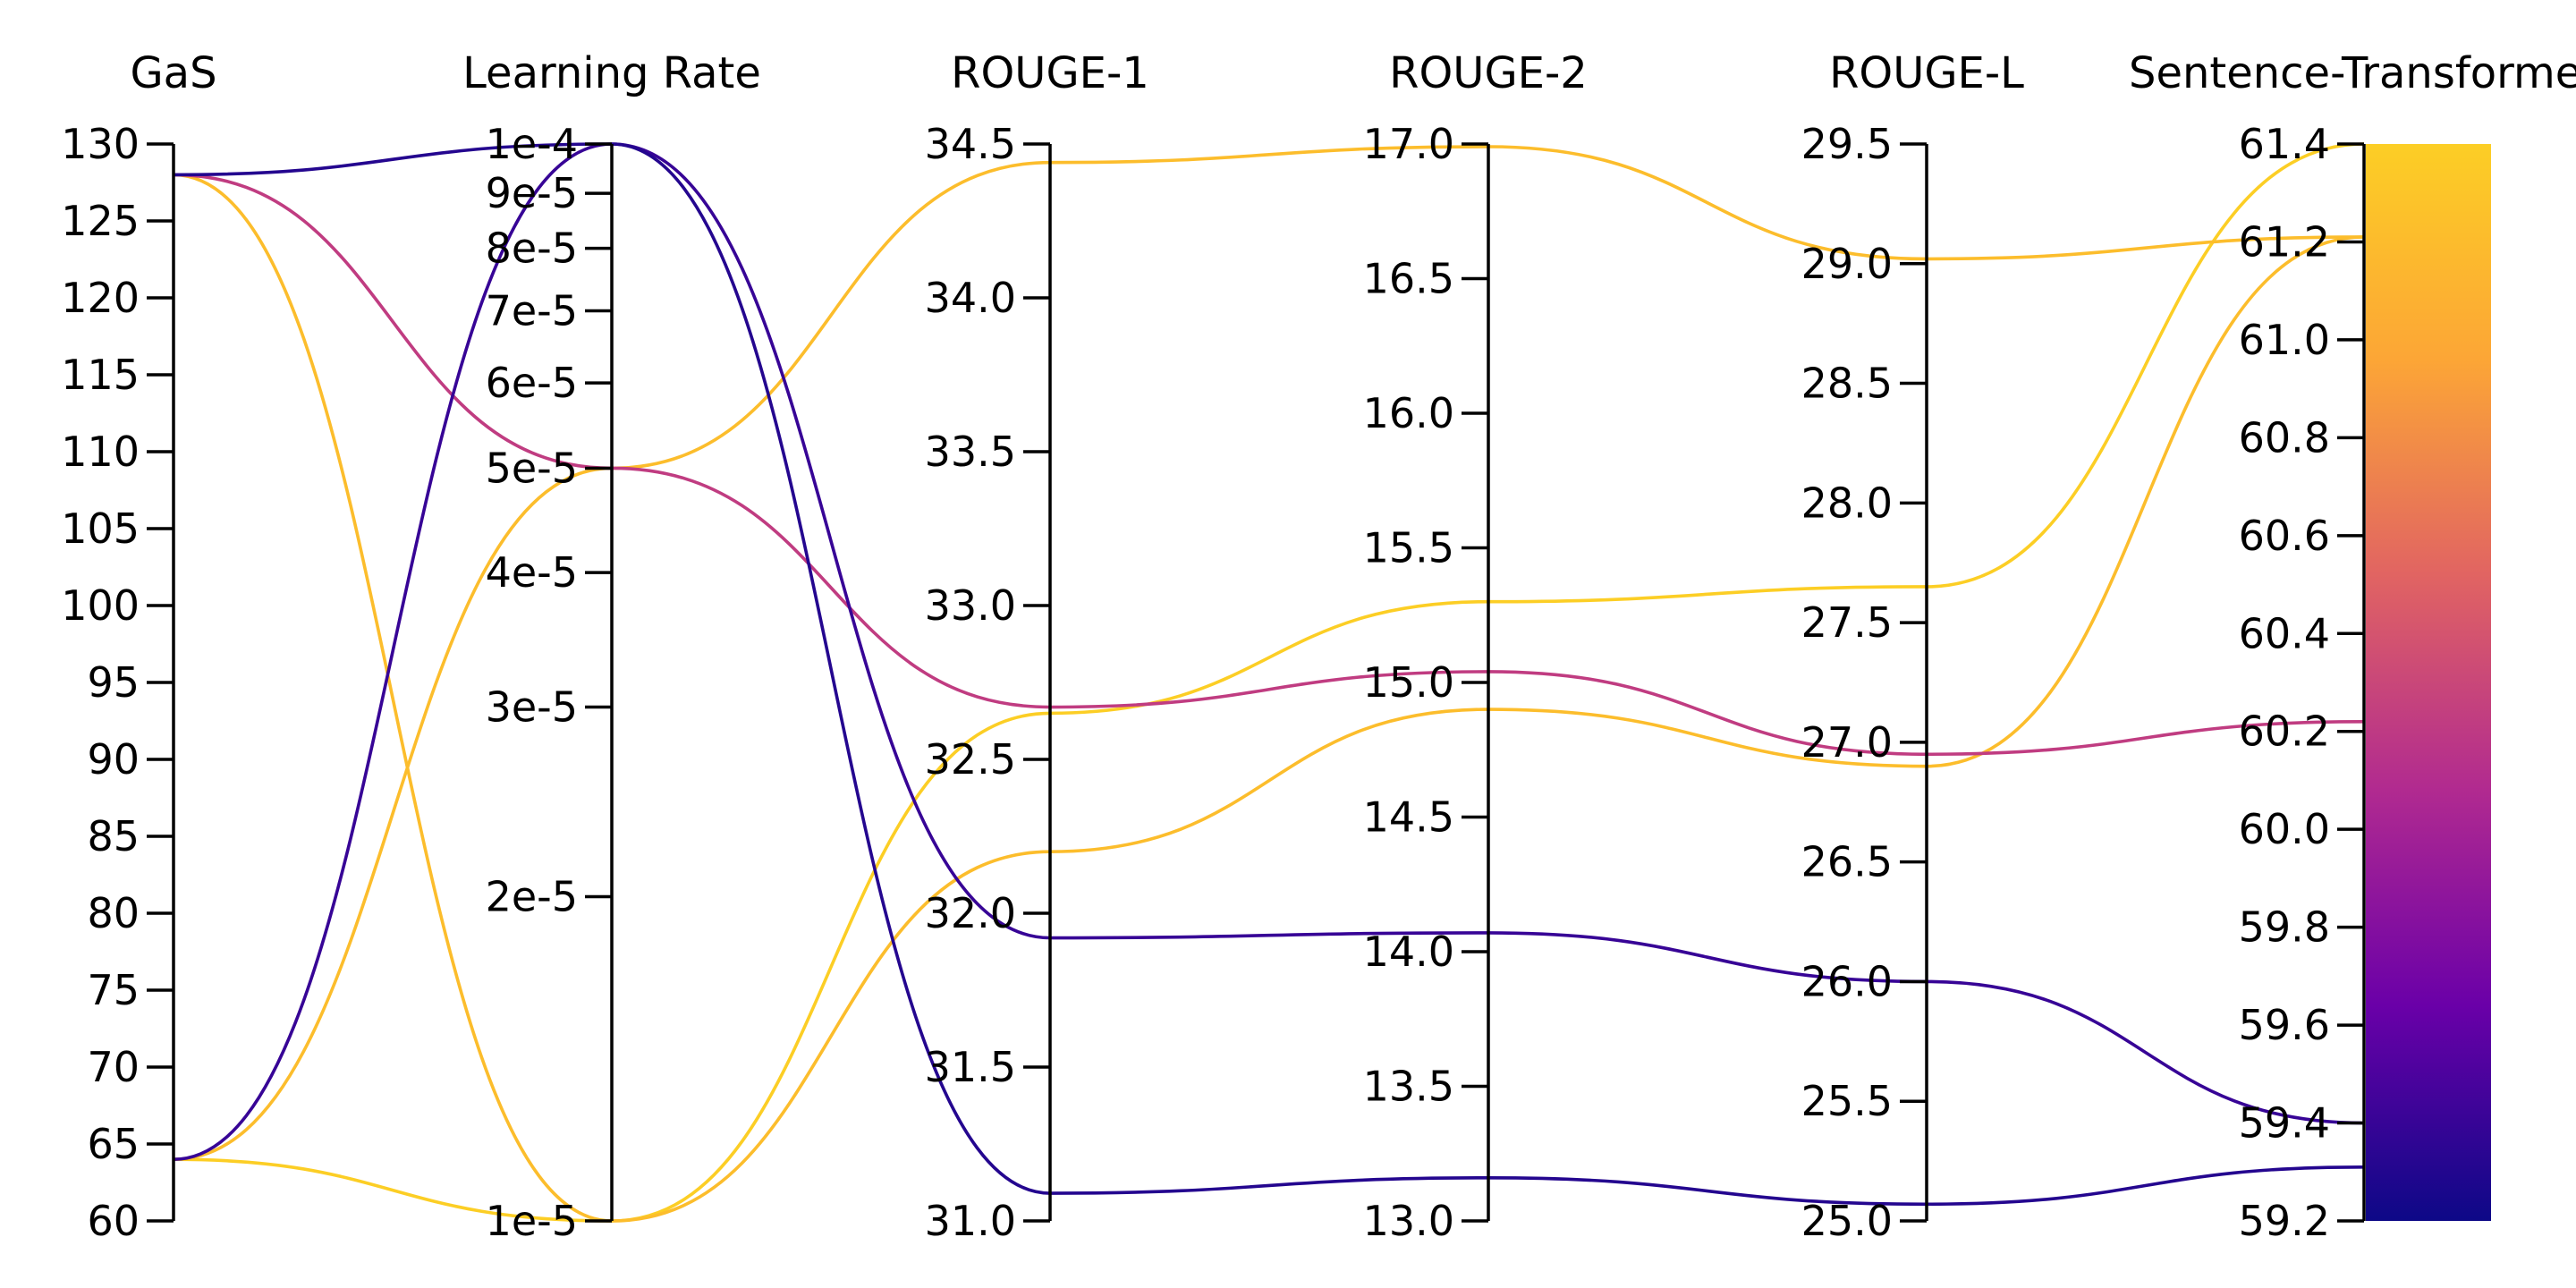 Image resolution: width=2576 pixels, height=1288 pixels. I want to click on tick-label: 13.0, so click(1408, 1221).